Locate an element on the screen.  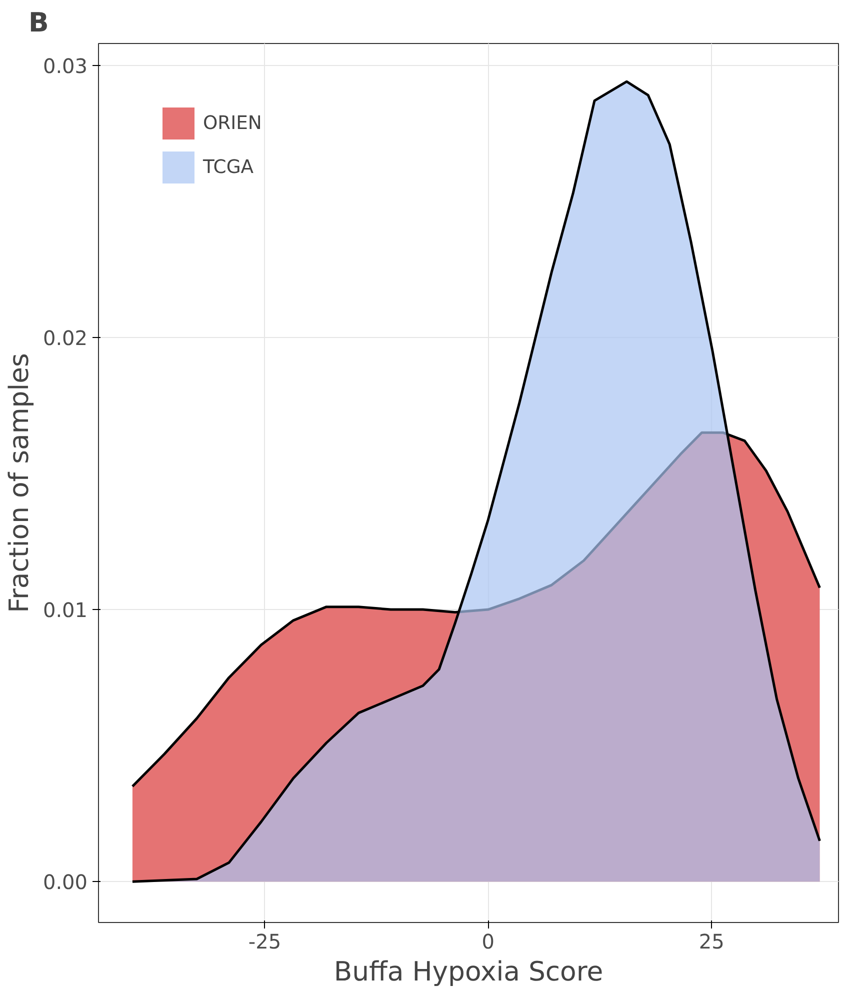
x-axis-title: Buffa Hypoxia Score is located at coordinates (469, 972).